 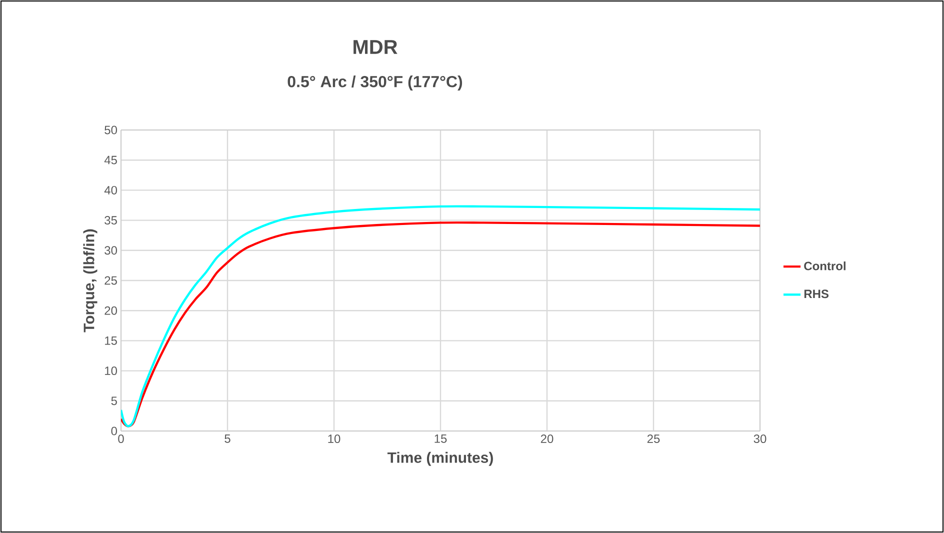 I want to click on chart-title: MDR, so click(x=376, y=47).